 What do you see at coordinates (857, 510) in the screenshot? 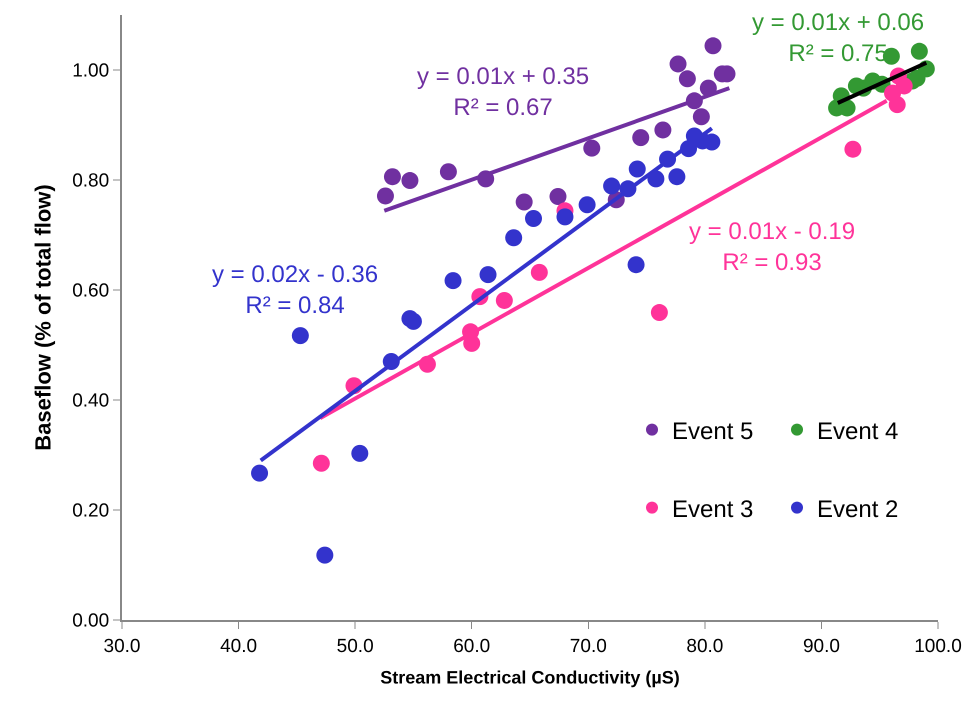
I see `legend-label: Event 2` at bounding box center [857, 510].